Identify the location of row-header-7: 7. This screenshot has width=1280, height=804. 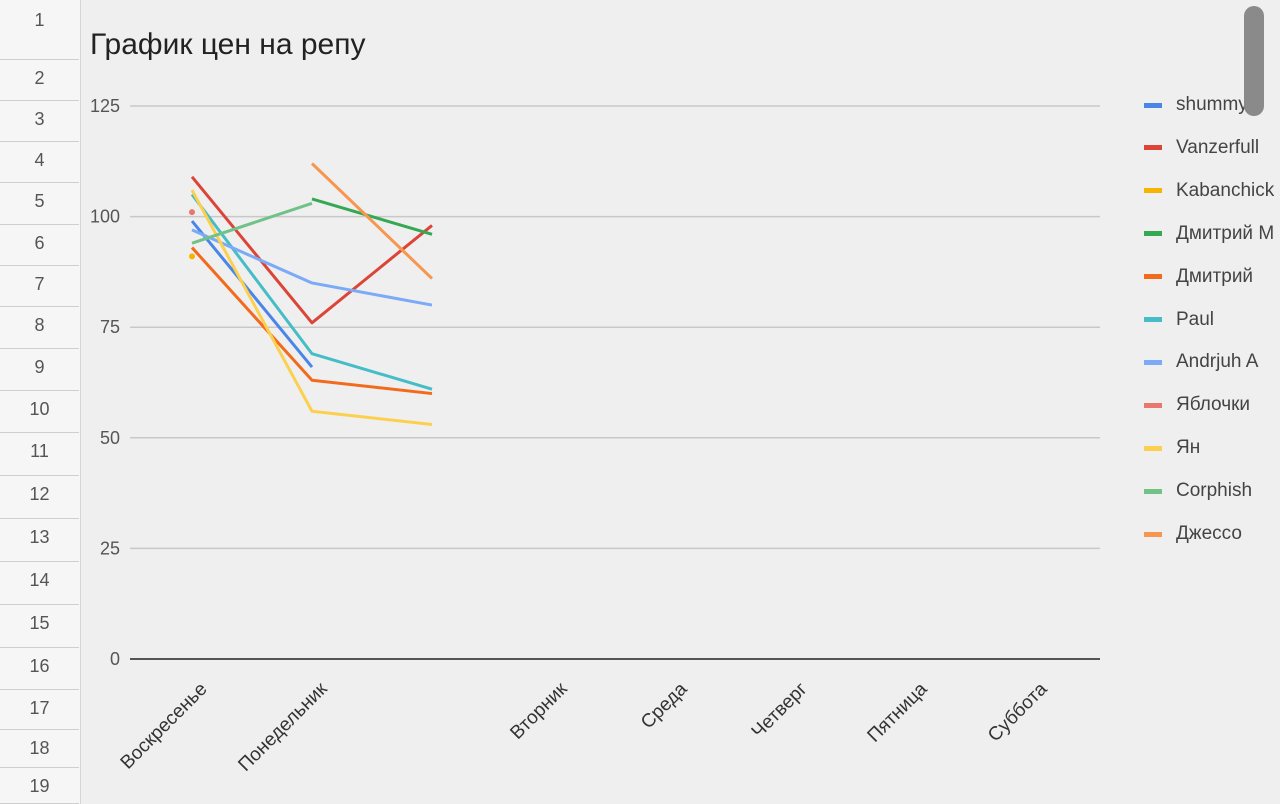
(39, 286).